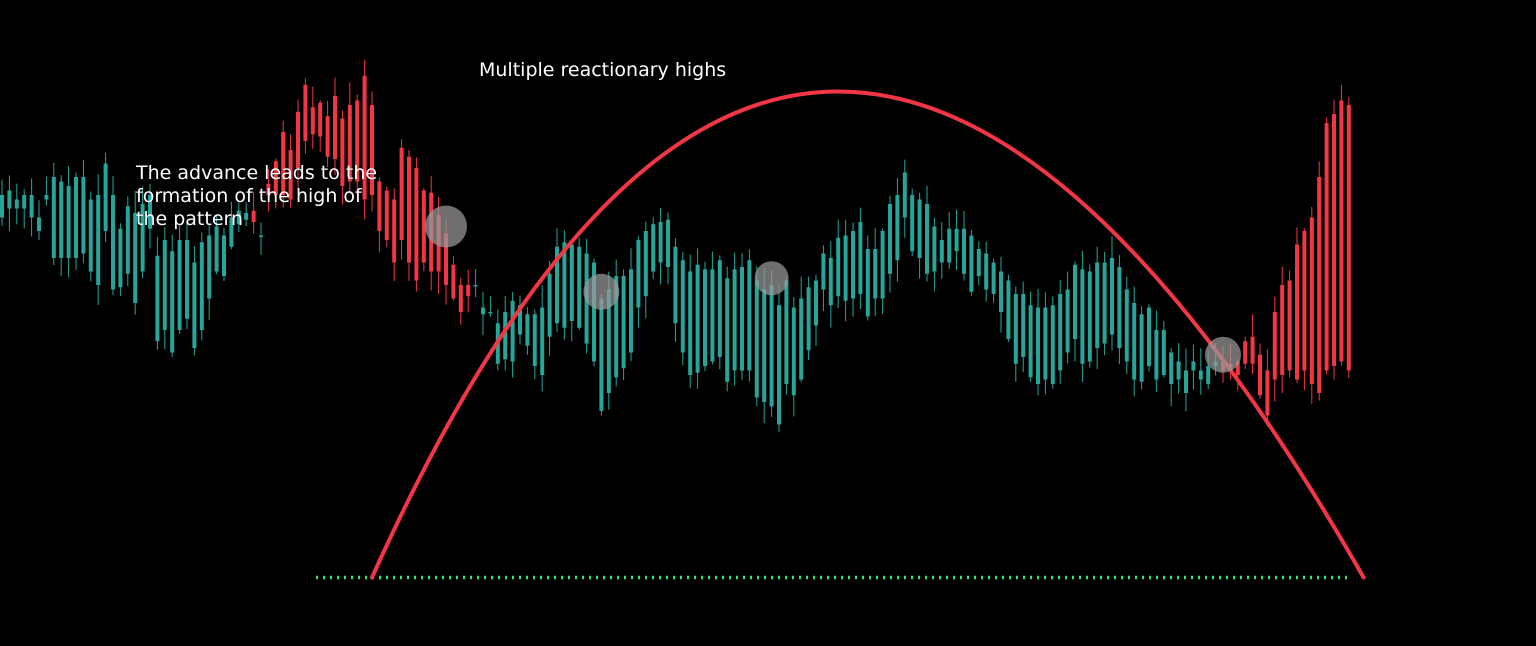 This screenshot has width=1536, height=646. I want to click on annotation-advance-line-3: the pattern, so click(190, 219).